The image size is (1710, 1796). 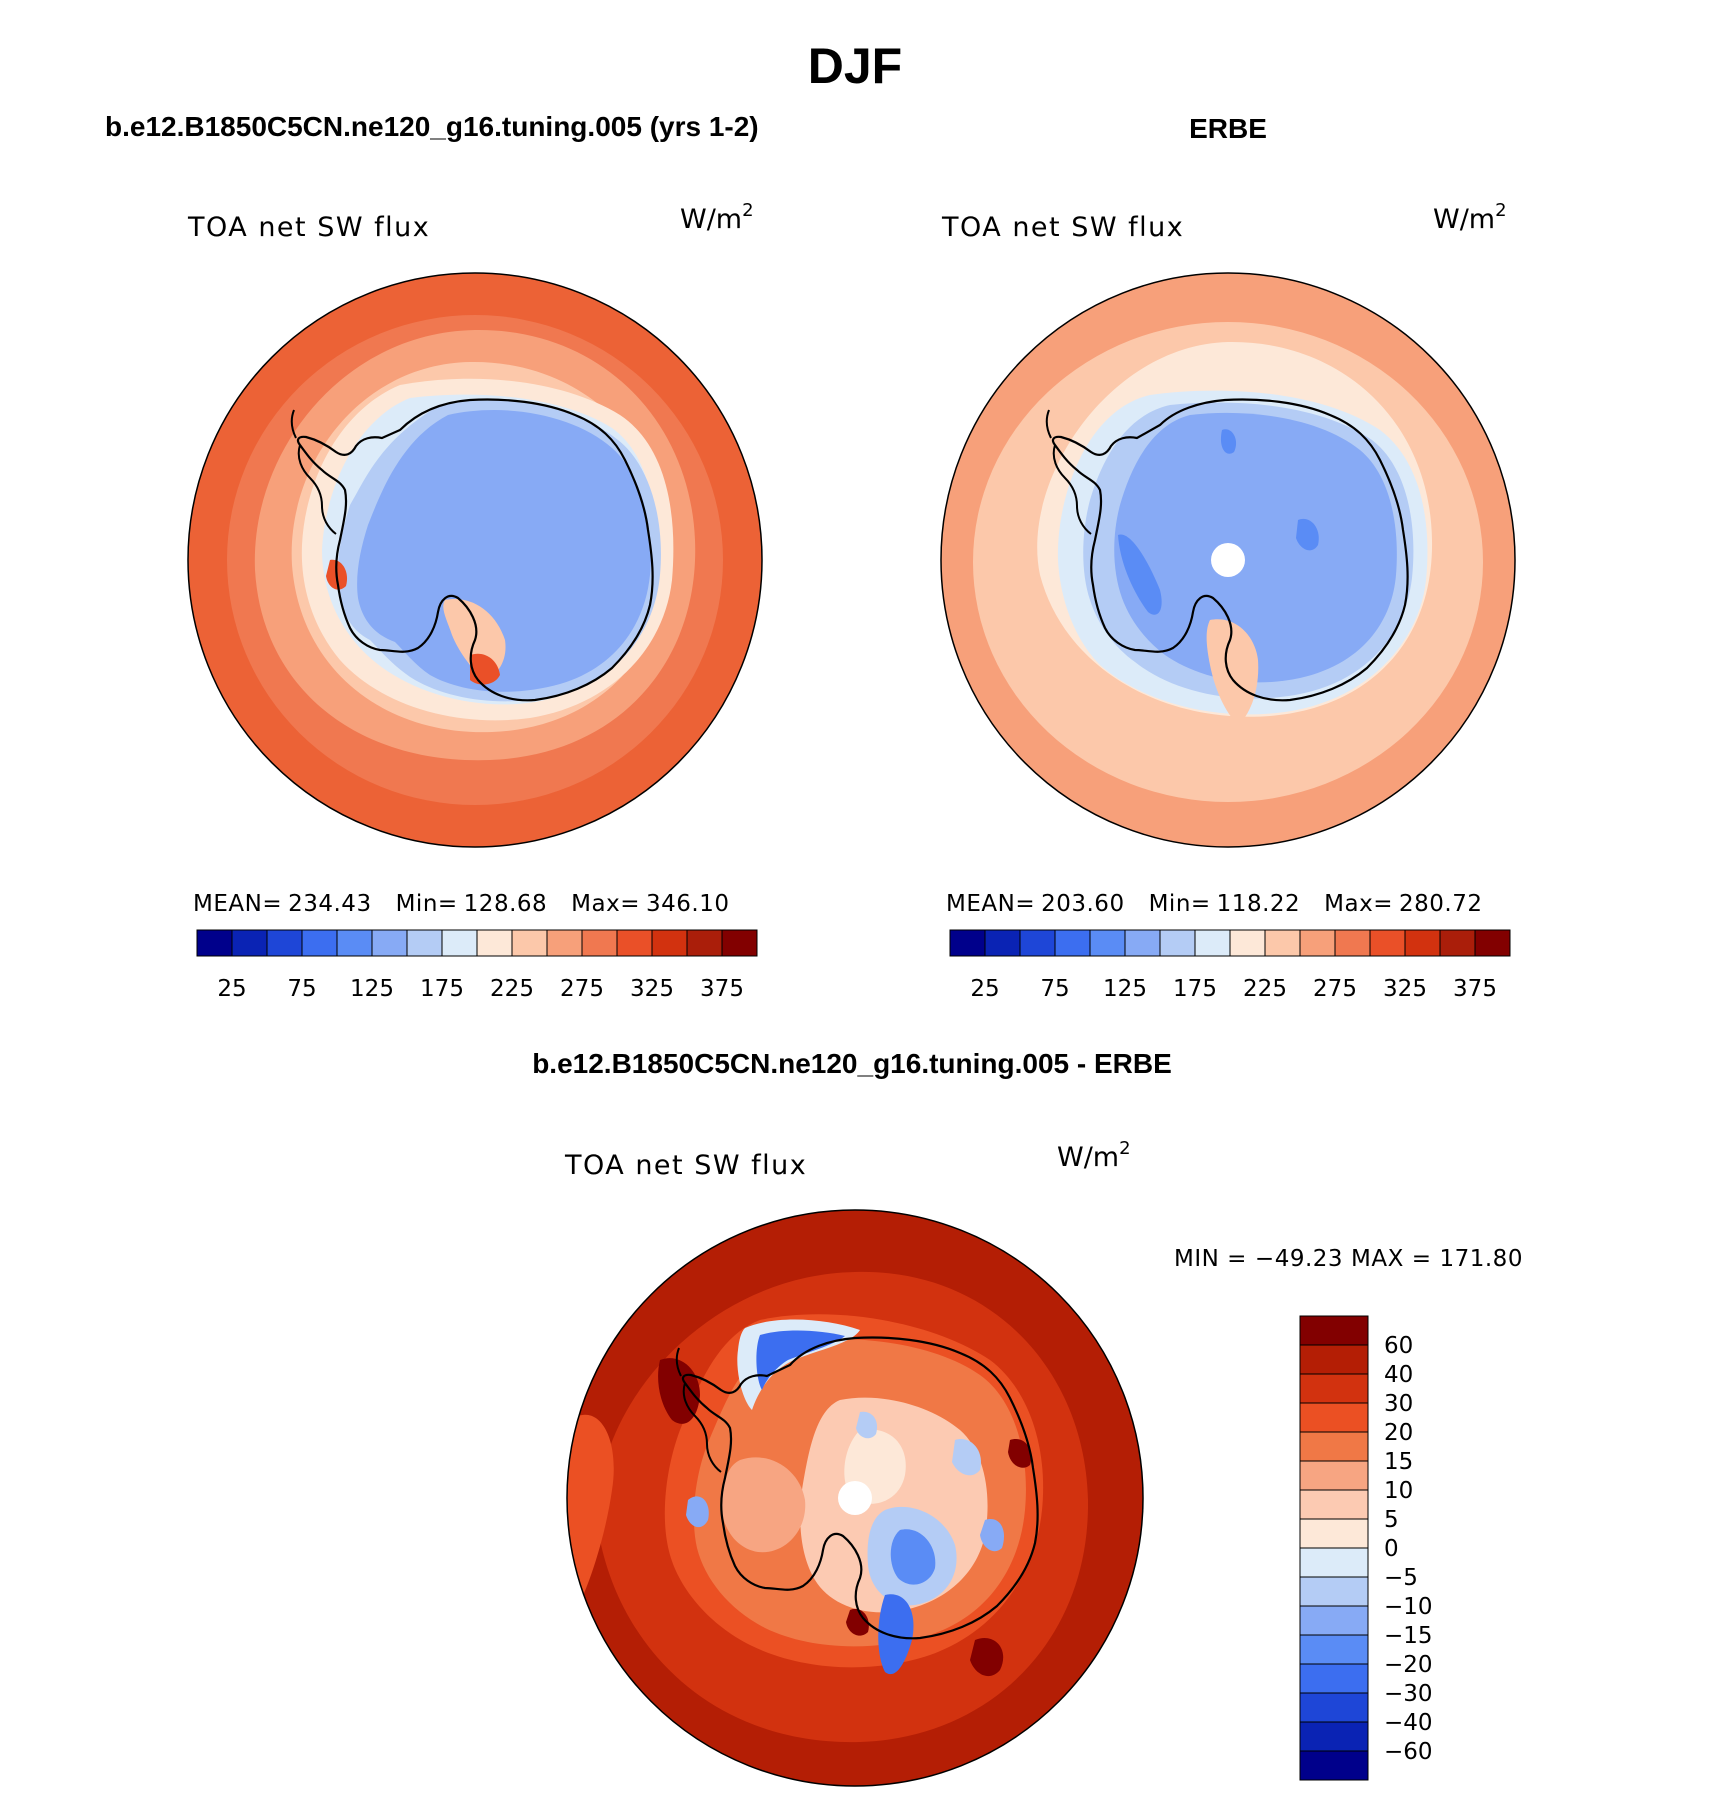 What do you see at coordinates (1401, 1578) in the screenshot?
I see `colorbar-tick-label: −5` at bounding box center [1401, 1578].